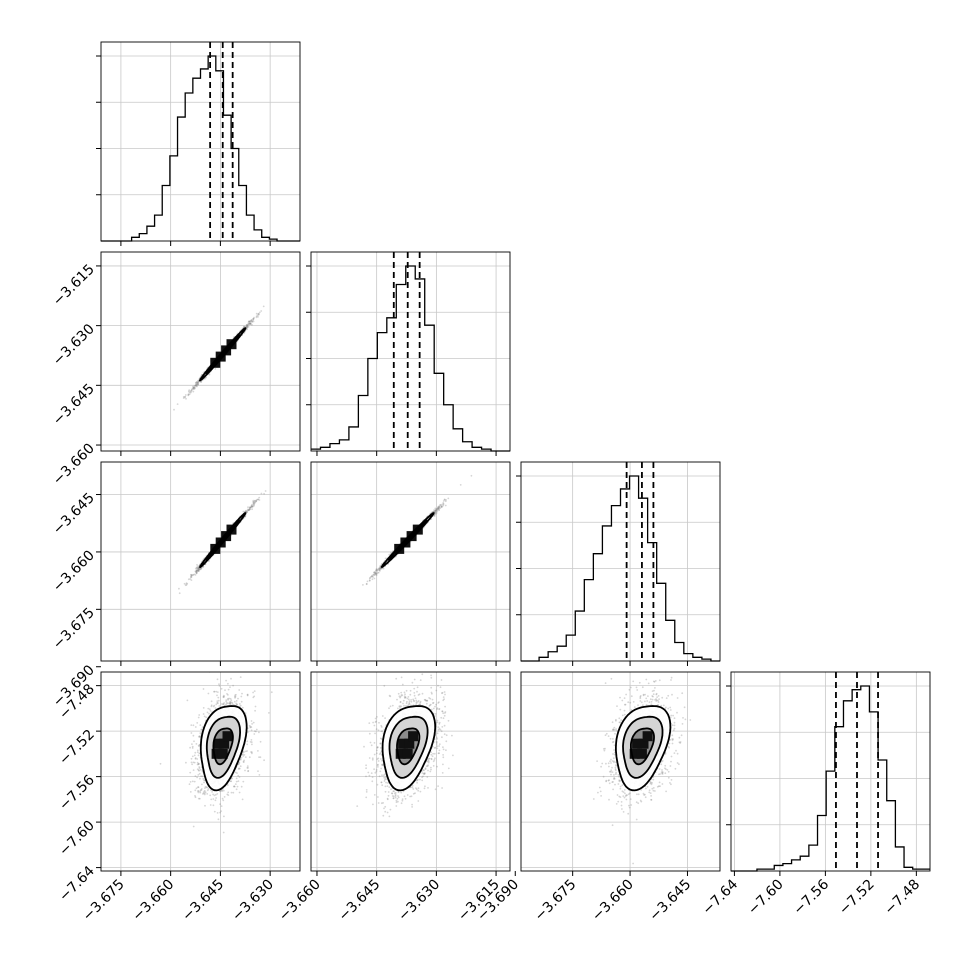 The height and width of the screenshot is (970, 970). I want to click on scatter-panel, so click(200, 351).